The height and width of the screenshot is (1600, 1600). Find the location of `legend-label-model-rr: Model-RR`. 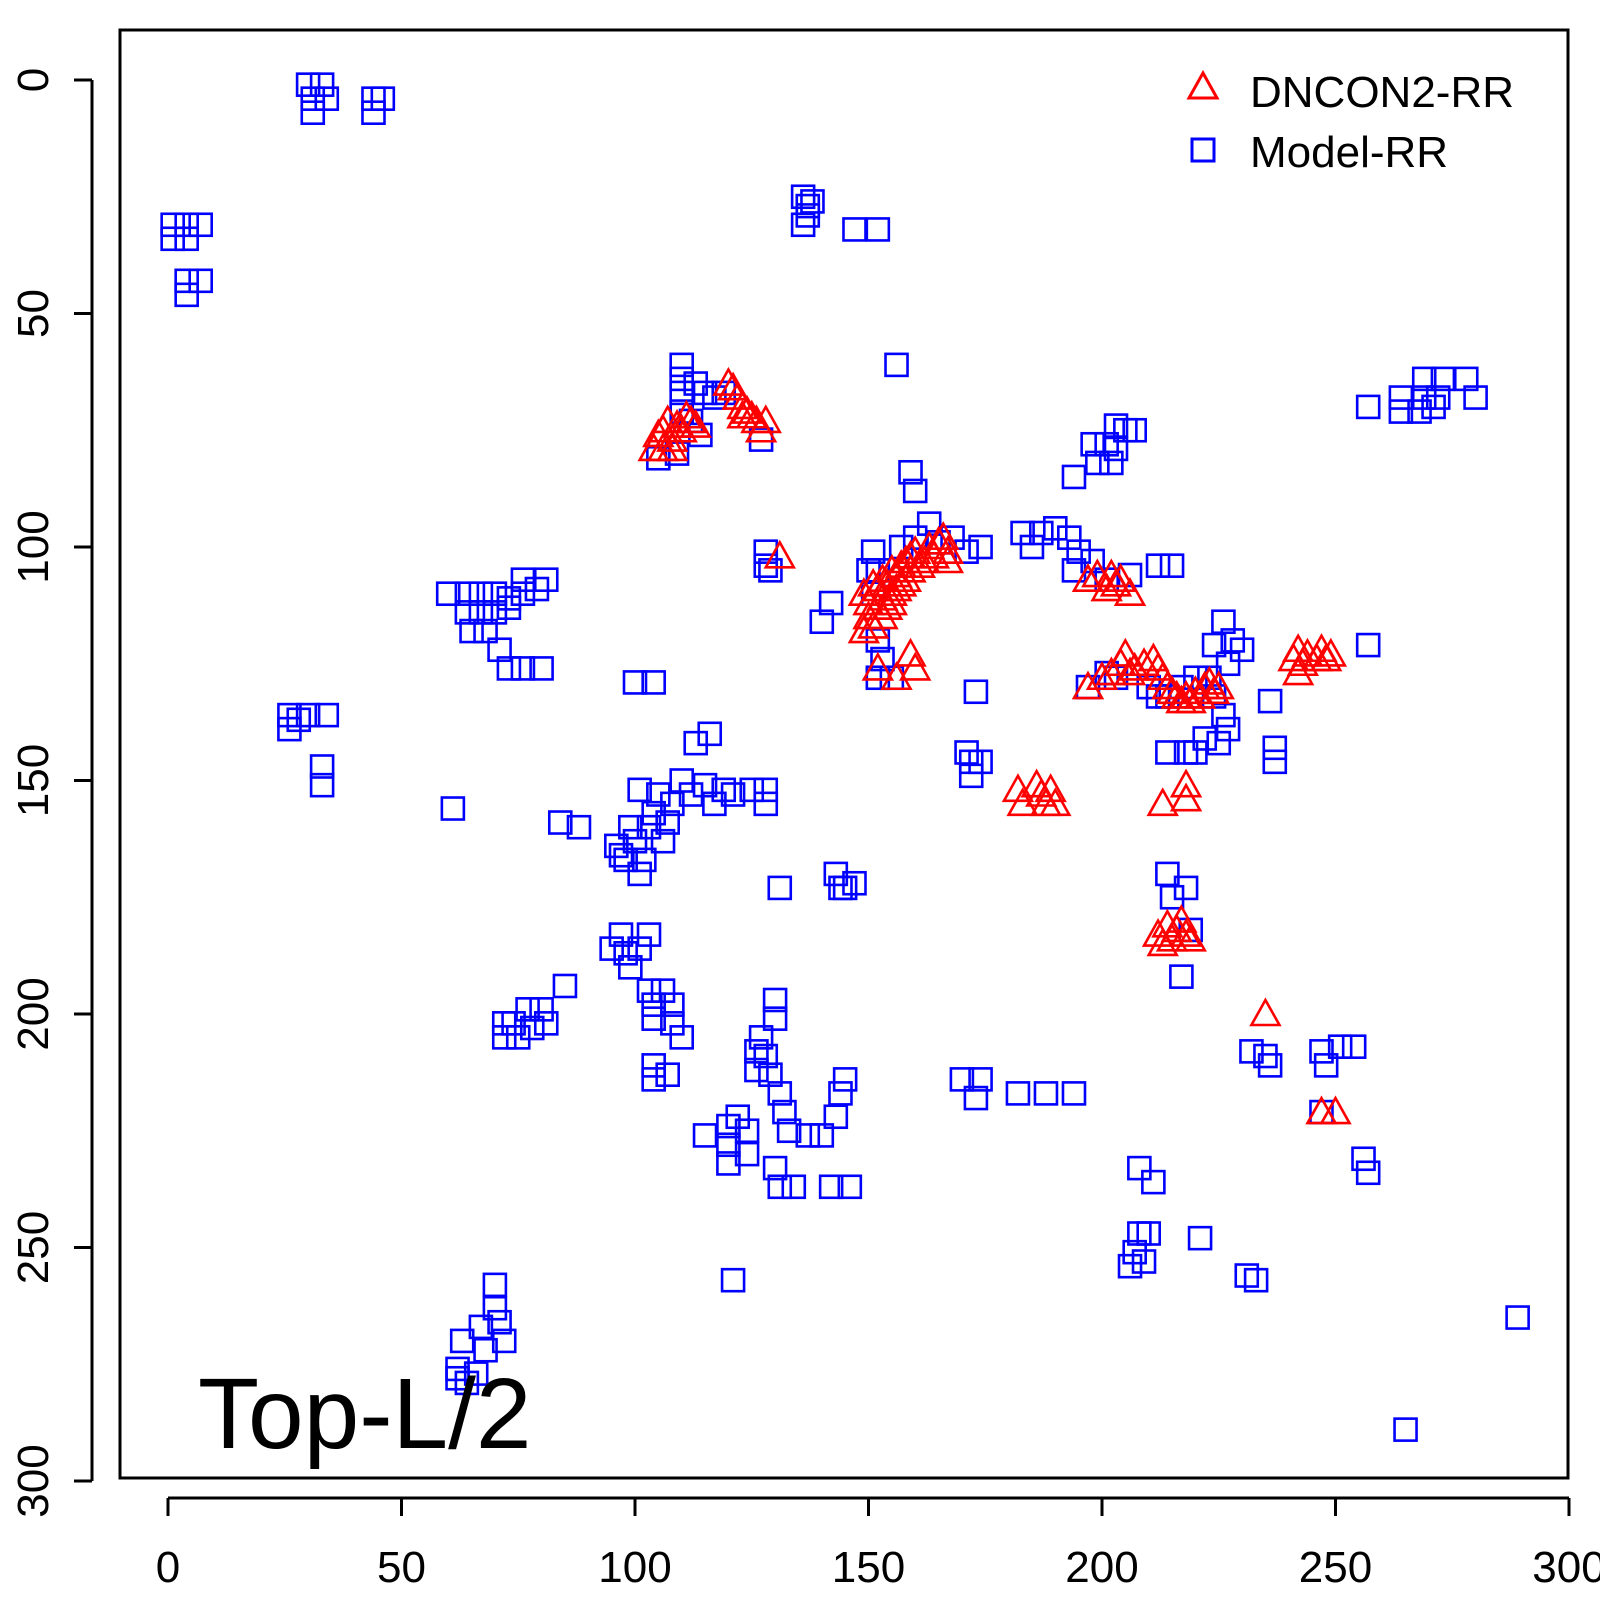

legend-label-model-rr: Model-RR is located at coordinates (1349, 152).